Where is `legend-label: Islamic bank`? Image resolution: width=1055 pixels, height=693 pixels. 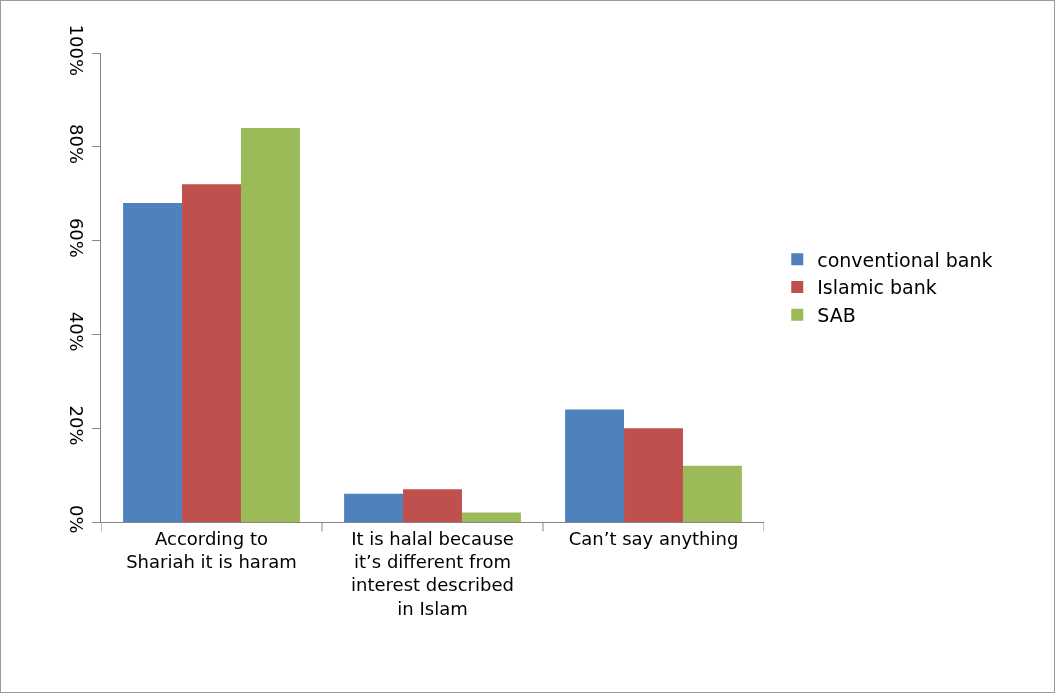 legend-label: Islamic bank is located at coordinates (877, 287).